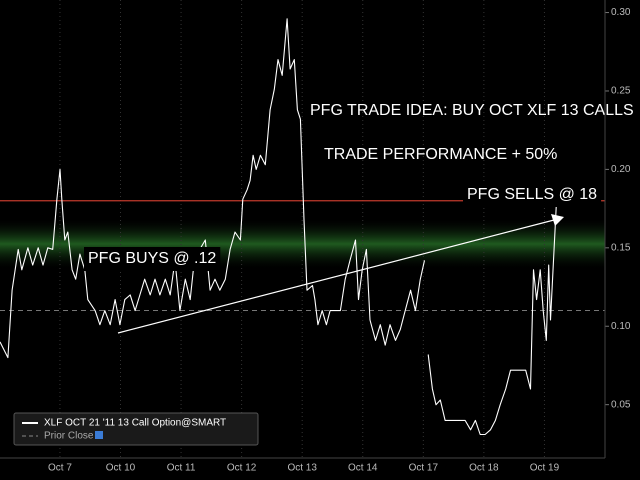 This screenshot has height=480, width=640. What do you see at coordinates (181, 468) in the screenshot?
I see `x-tick-label: Oct 11` at bounding box center [181, 468].